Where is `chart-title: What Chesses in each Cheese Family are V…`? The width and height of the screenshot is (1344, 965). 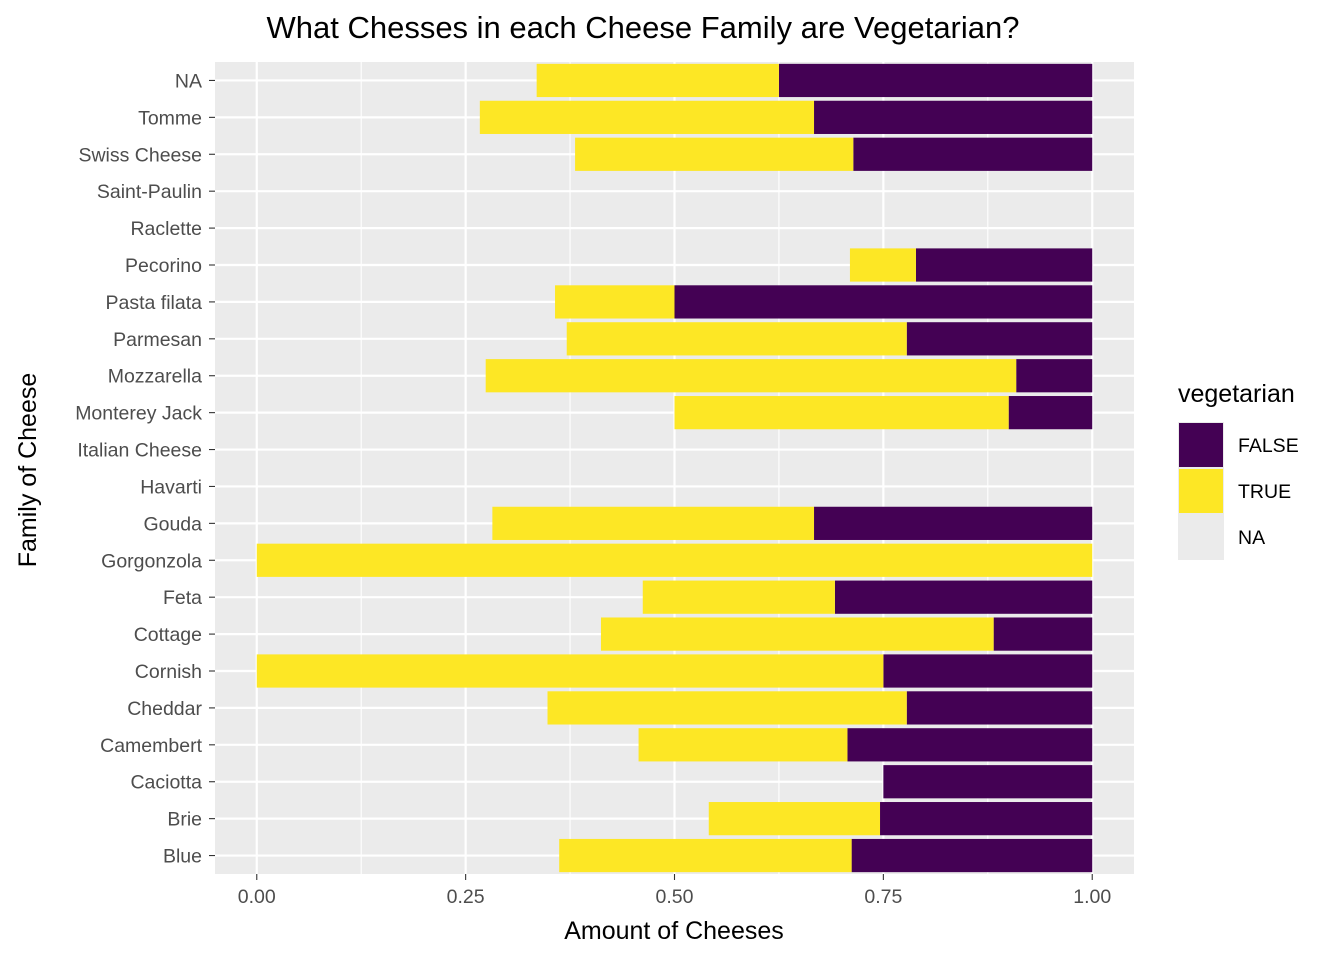 chart-title: What Chesses in each Cheese Family are V… is located at coordinates (642, 27).